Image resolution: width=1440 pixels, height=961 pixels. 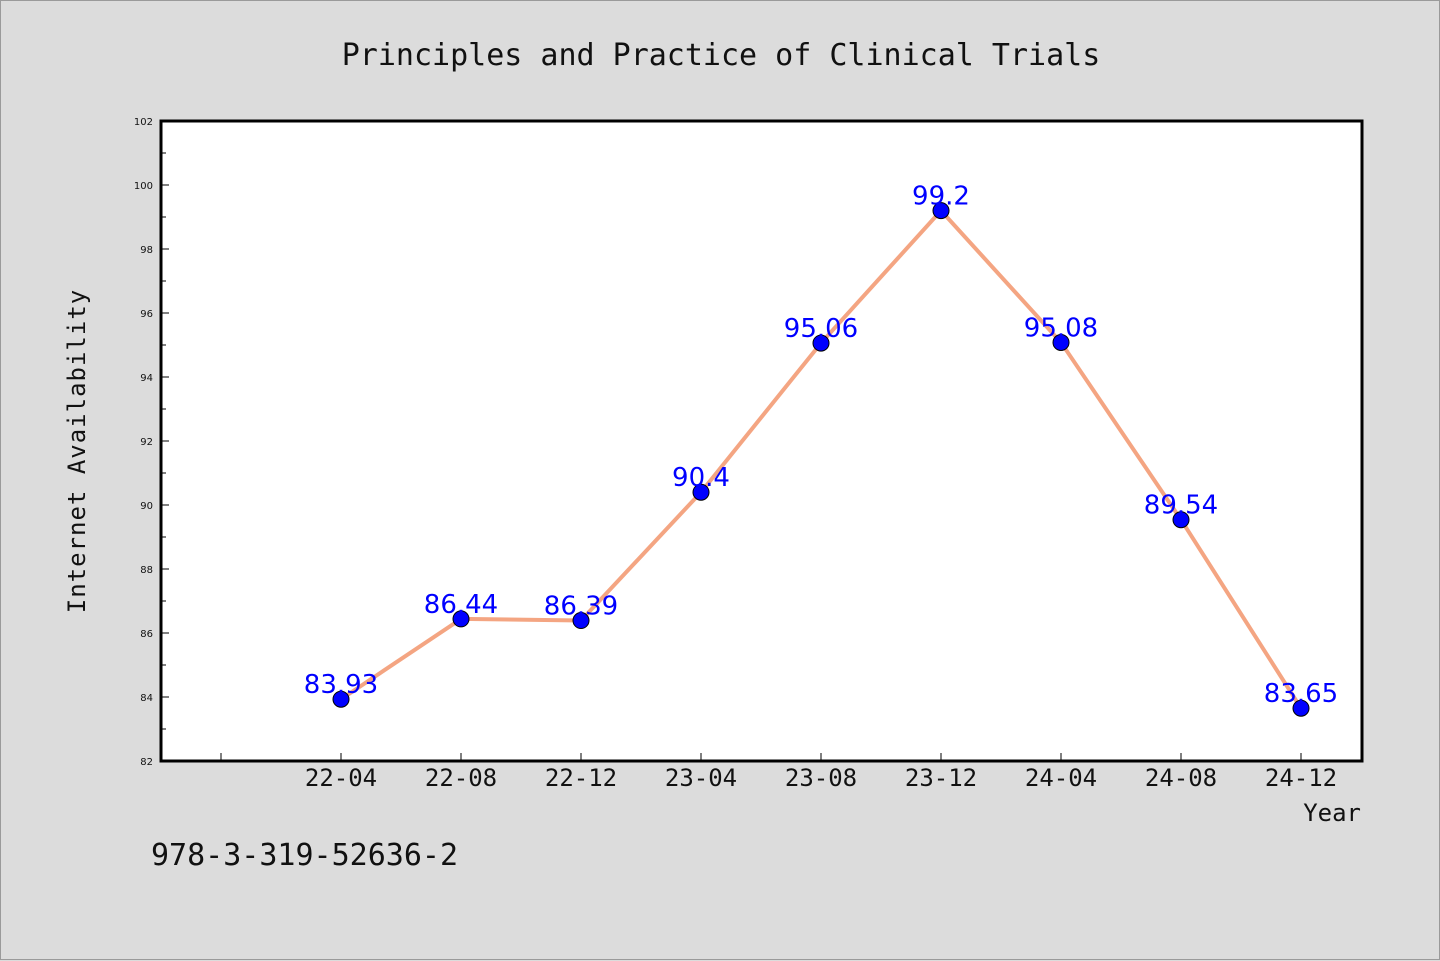 What do you see at coordinates (143, 186) in the screenshot?
I see `y-tick-label: 100` at bounding box center [143, 186].